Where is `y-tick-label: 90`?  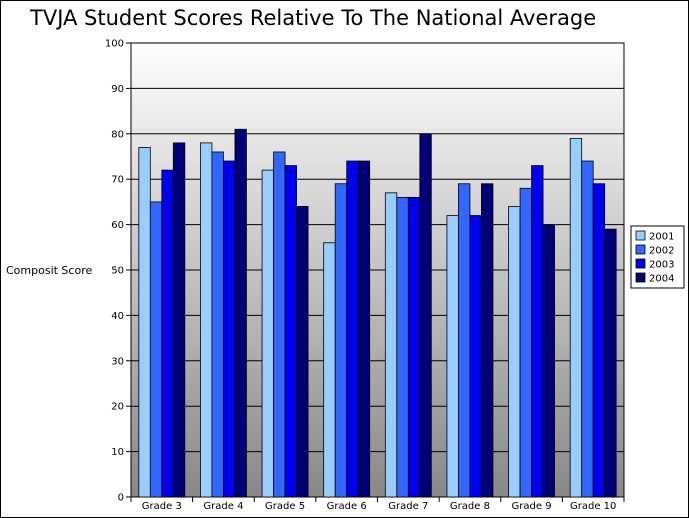
y-tick-label: 90 is located at coordinates (117, 89).